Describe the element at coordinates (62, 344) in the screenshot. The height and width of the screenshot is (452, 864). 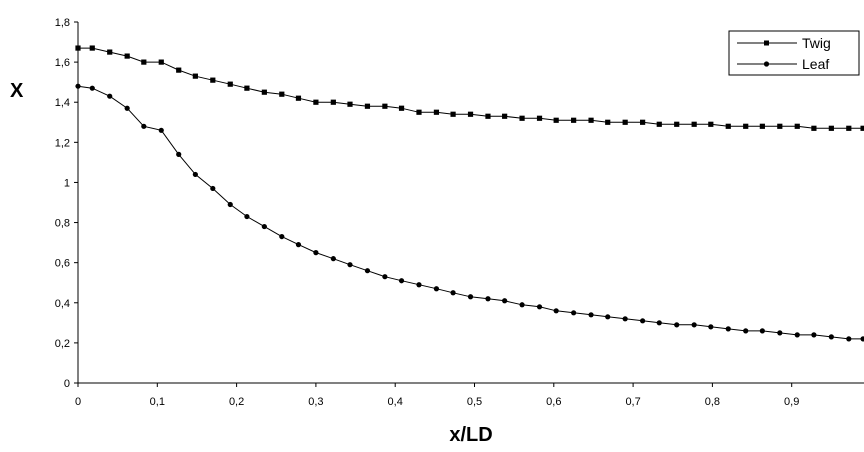
I see `y-tick-label: 0,2` at that location.